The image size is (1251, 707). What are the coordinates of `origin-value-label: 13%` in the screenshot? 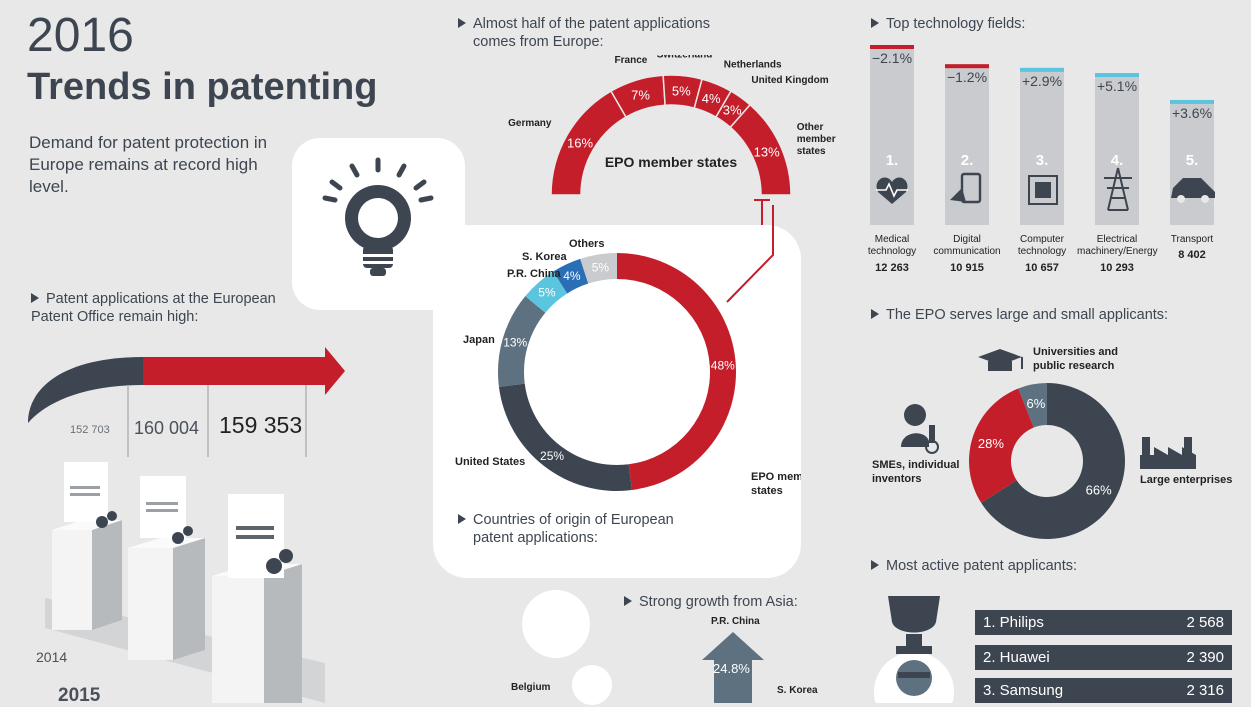 It's located at (515, 342).